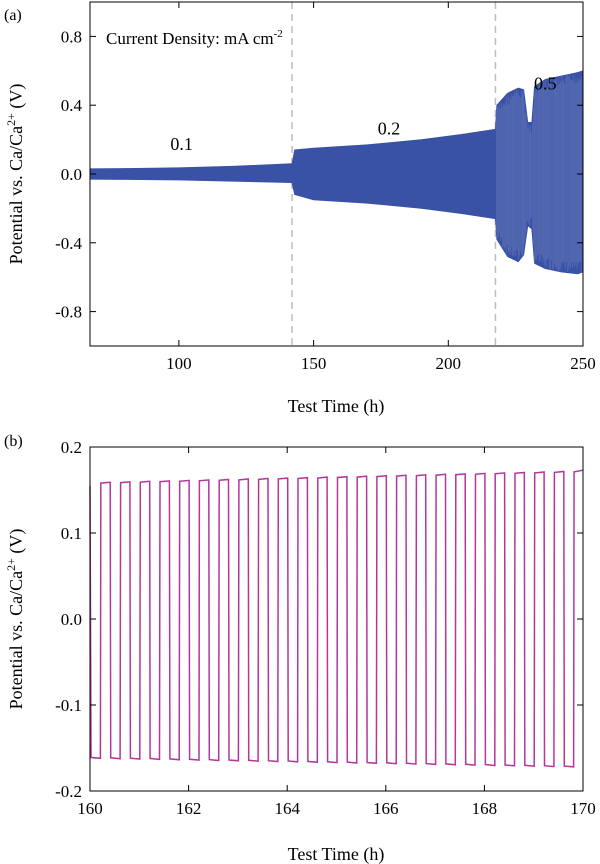 This screenshot has height=864, width=600. What do you see at coordinates (68, 243) in the screenshot?
I see `y-tick-label: -0.4` at bounding box center [68, 243].